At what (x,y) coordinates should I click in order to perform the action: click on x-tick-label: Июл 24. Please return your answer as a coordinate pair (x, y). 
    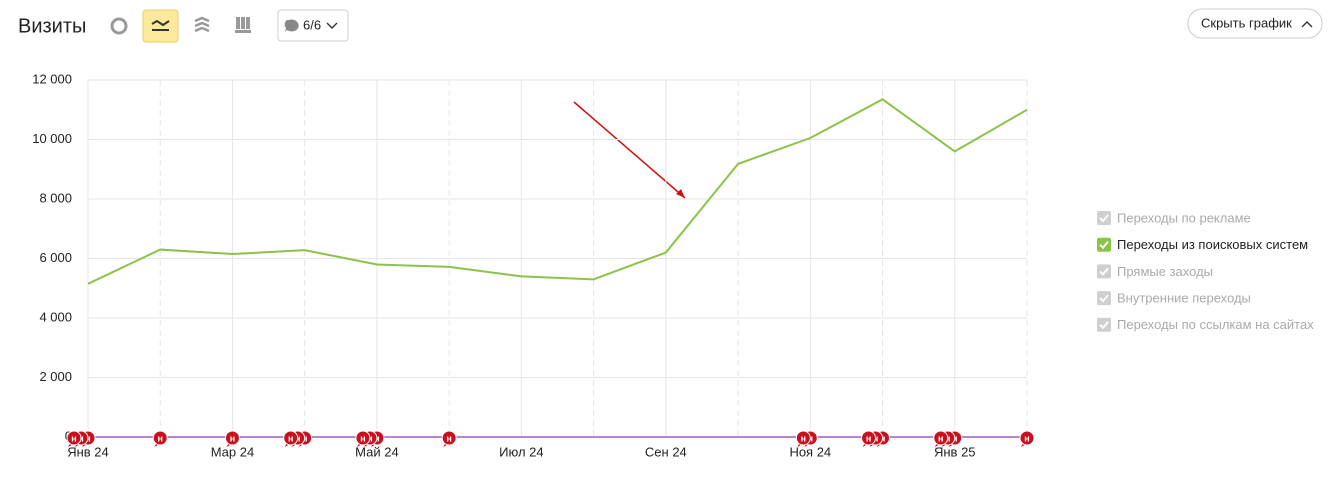
    Looking at the image, I should click on (521, 451).